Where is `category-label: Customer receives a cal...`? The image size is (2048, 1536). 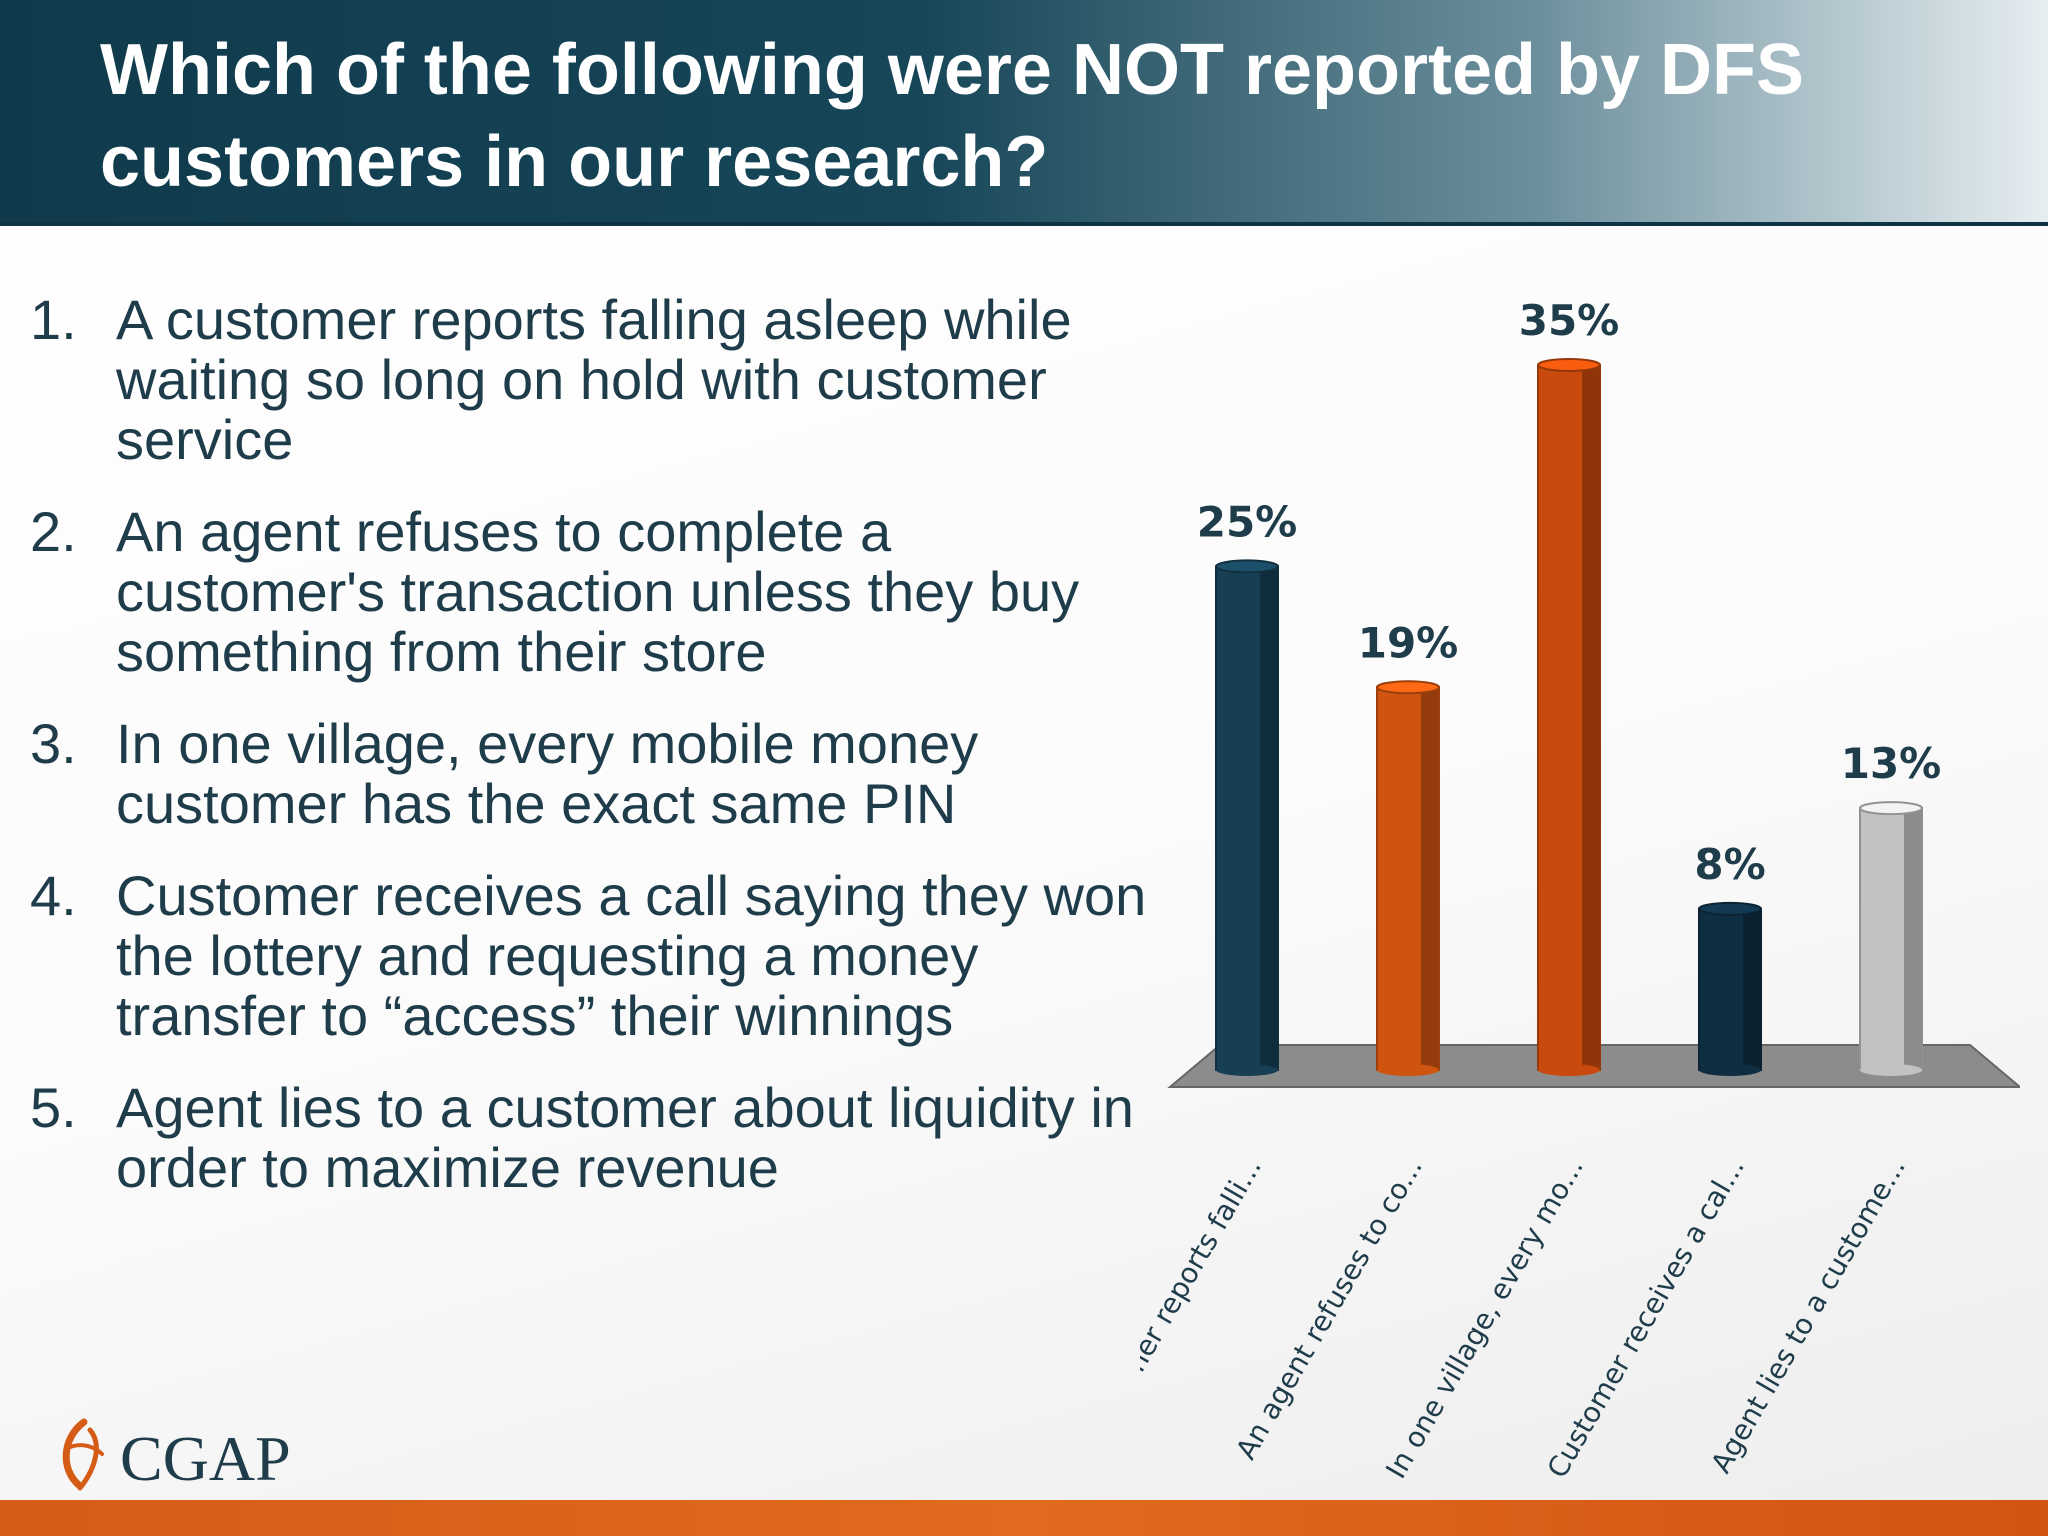 category-label: Customer receives a cal... is located at coordinates (1646, 1318).